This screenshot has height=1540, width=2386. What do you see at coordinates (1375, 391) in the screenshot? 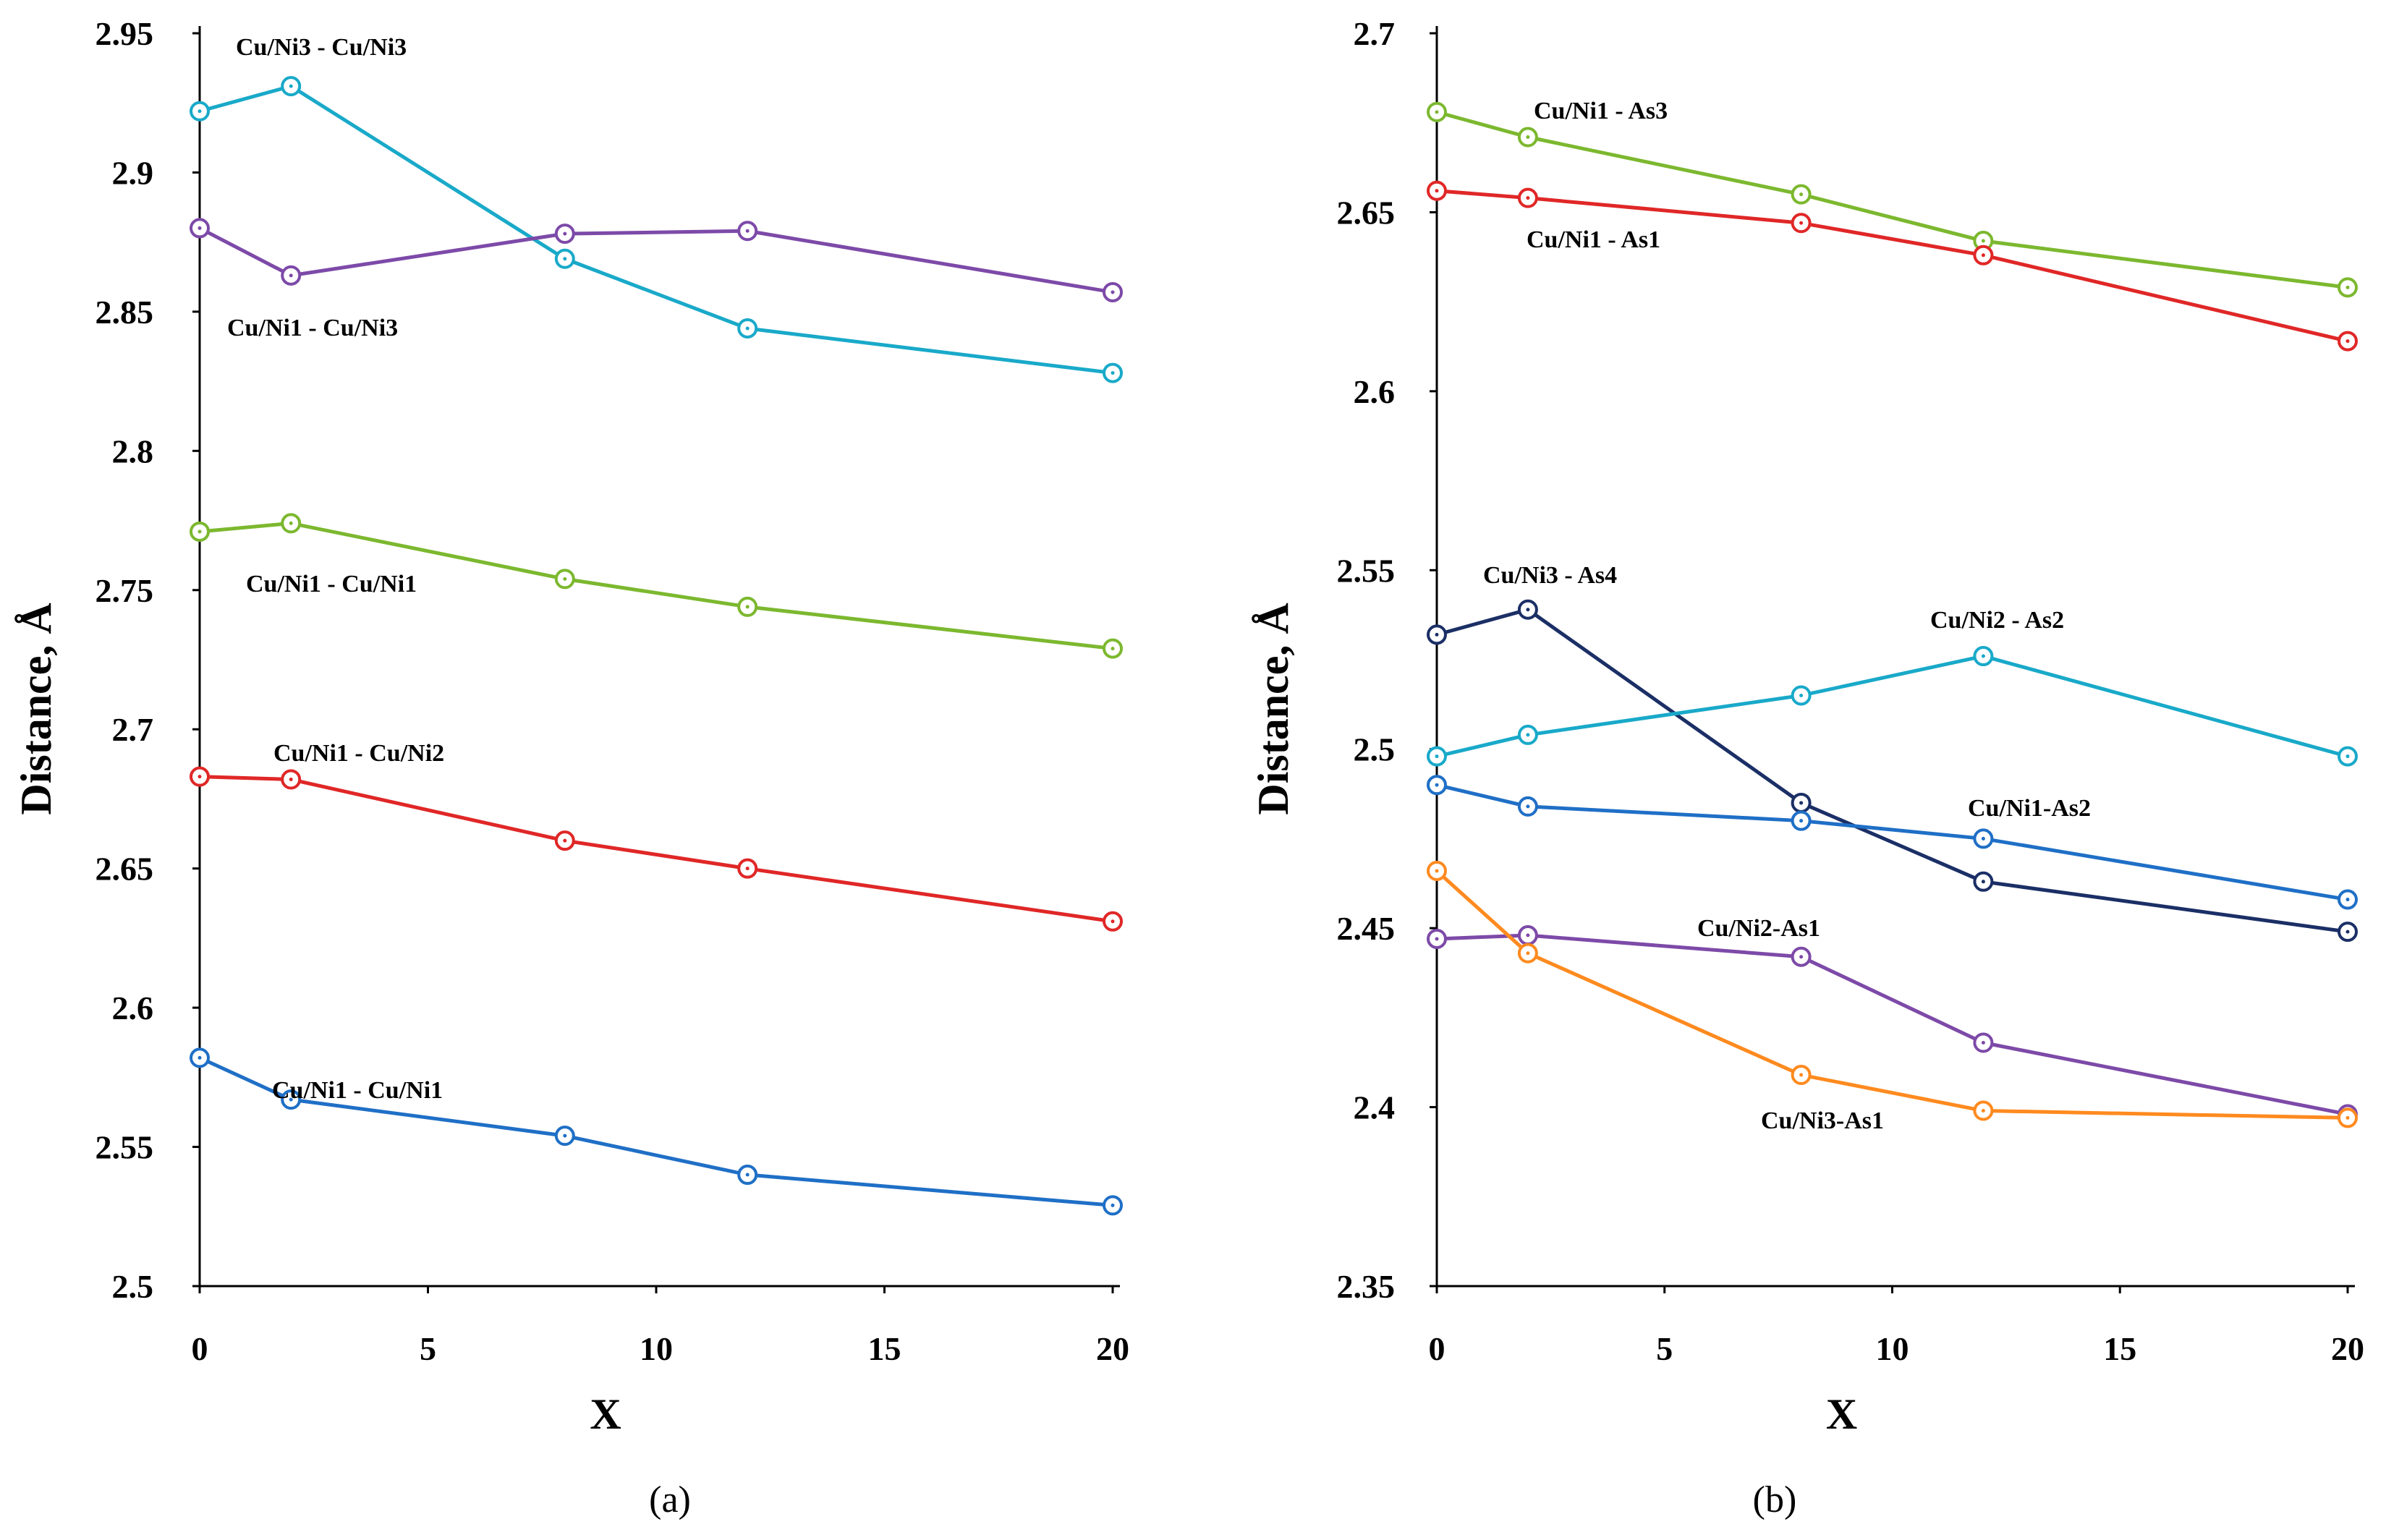
I see `y-tick-label: 2.6` at bounding box center [1375, 391].